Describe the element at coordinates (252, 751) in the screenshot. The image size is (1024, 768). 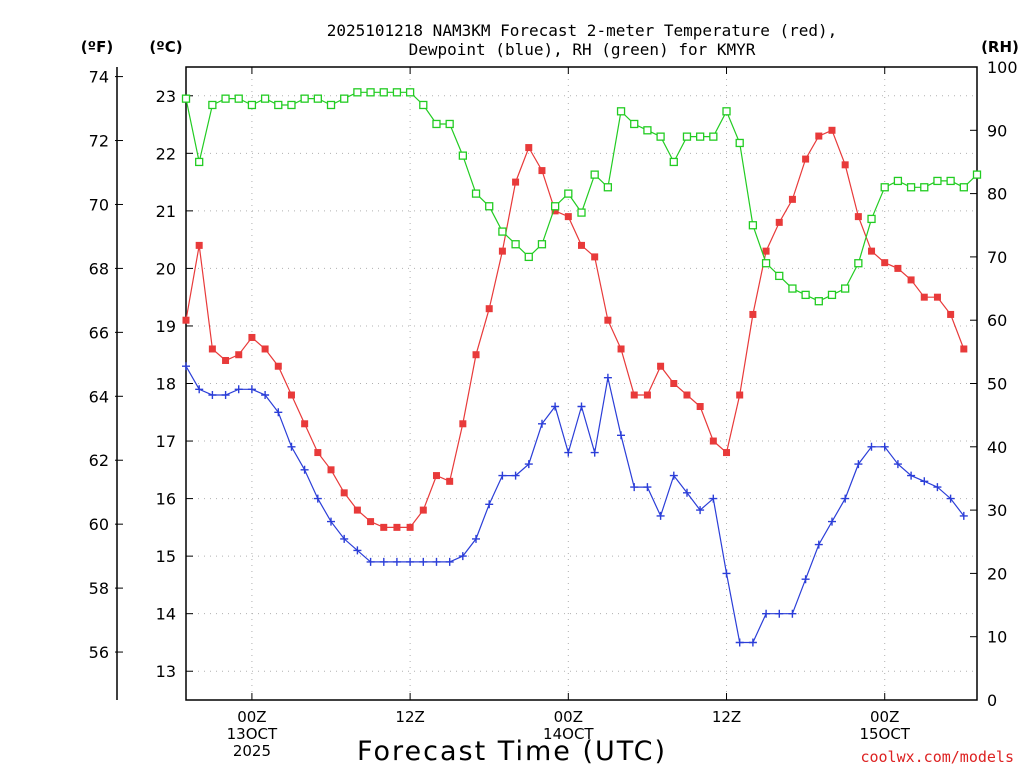
I see `x-tick-label: 2025` at that location.